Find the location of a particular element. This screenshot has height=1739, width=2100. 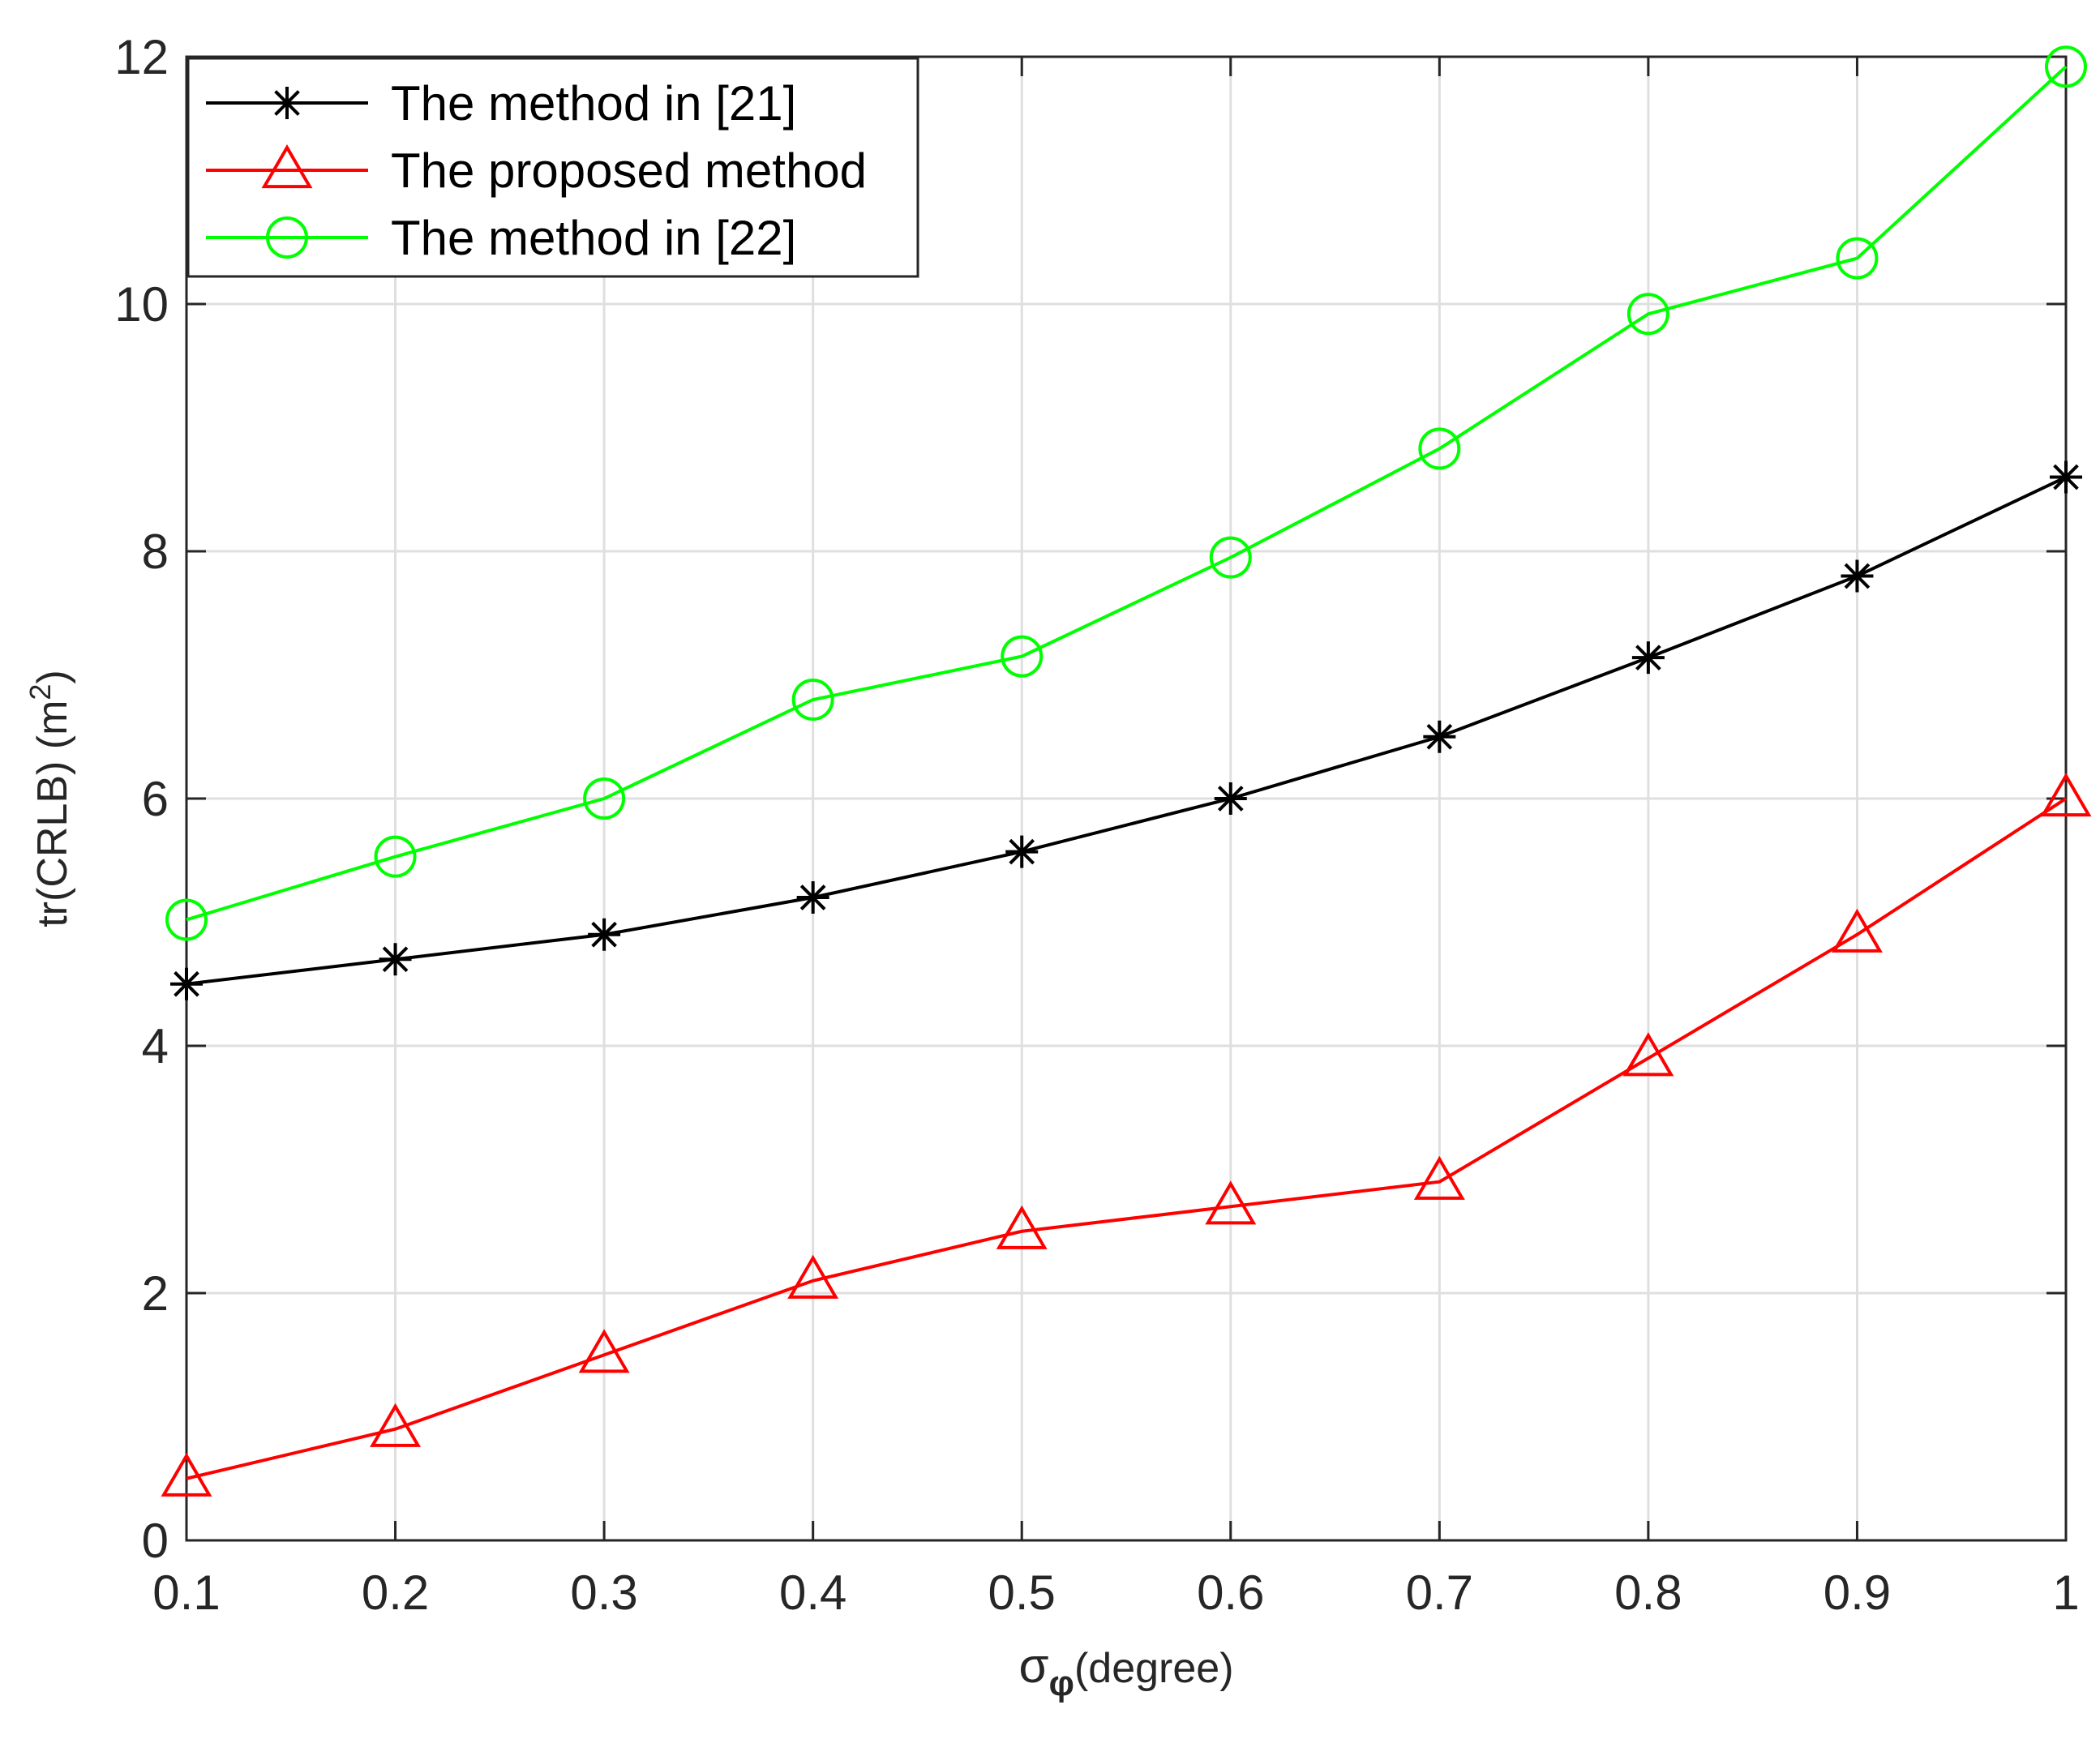

x-tick-label: 0.8 is located at coordinates (1648, 1593).